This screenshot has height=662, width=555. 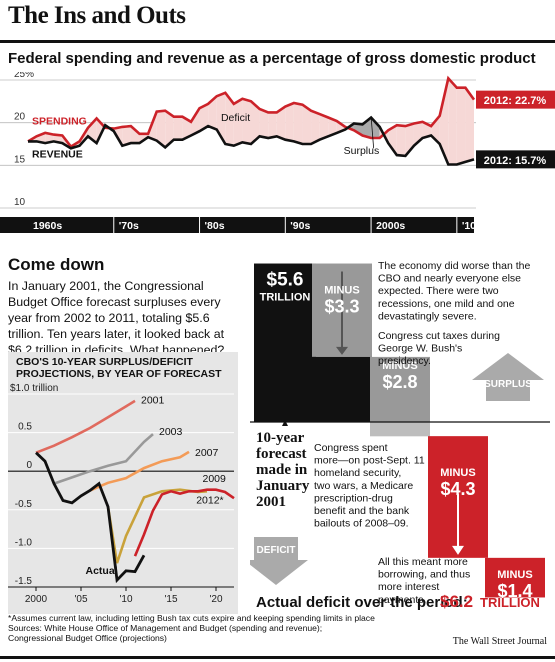 What do you see at coordinates (372, 132) in the screenshot?
I see `surplus-leader` at bounding box center [372, 132].